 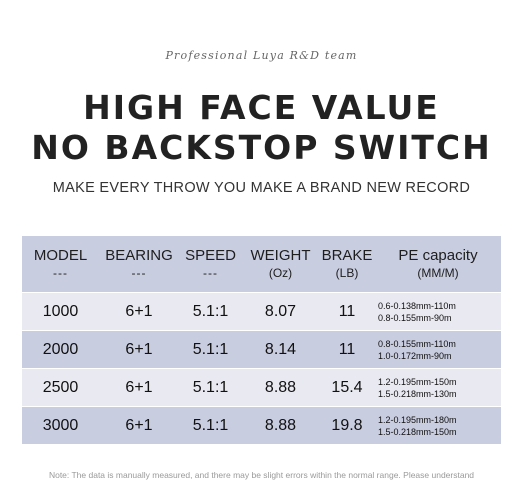 I want to click on pe-line: 1.0-0.172mm-90m, so click(x=415, y=355).